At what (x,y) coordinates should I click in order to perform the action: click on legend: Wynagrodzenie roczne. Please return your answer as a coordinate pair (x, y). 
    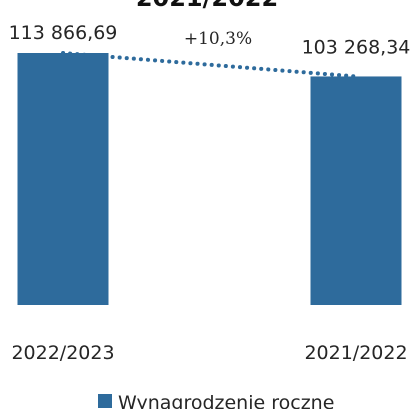
    Looking at the image, I should click on (216, 400).